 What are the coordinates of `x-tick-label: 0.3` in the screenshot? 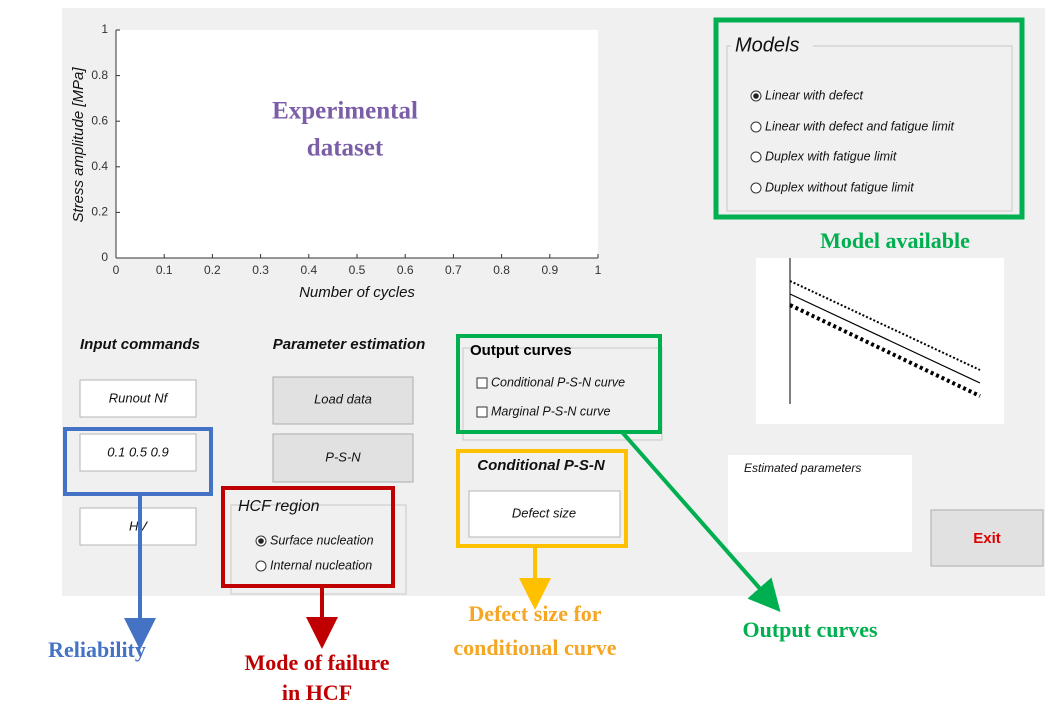 It's located at (260, 270).